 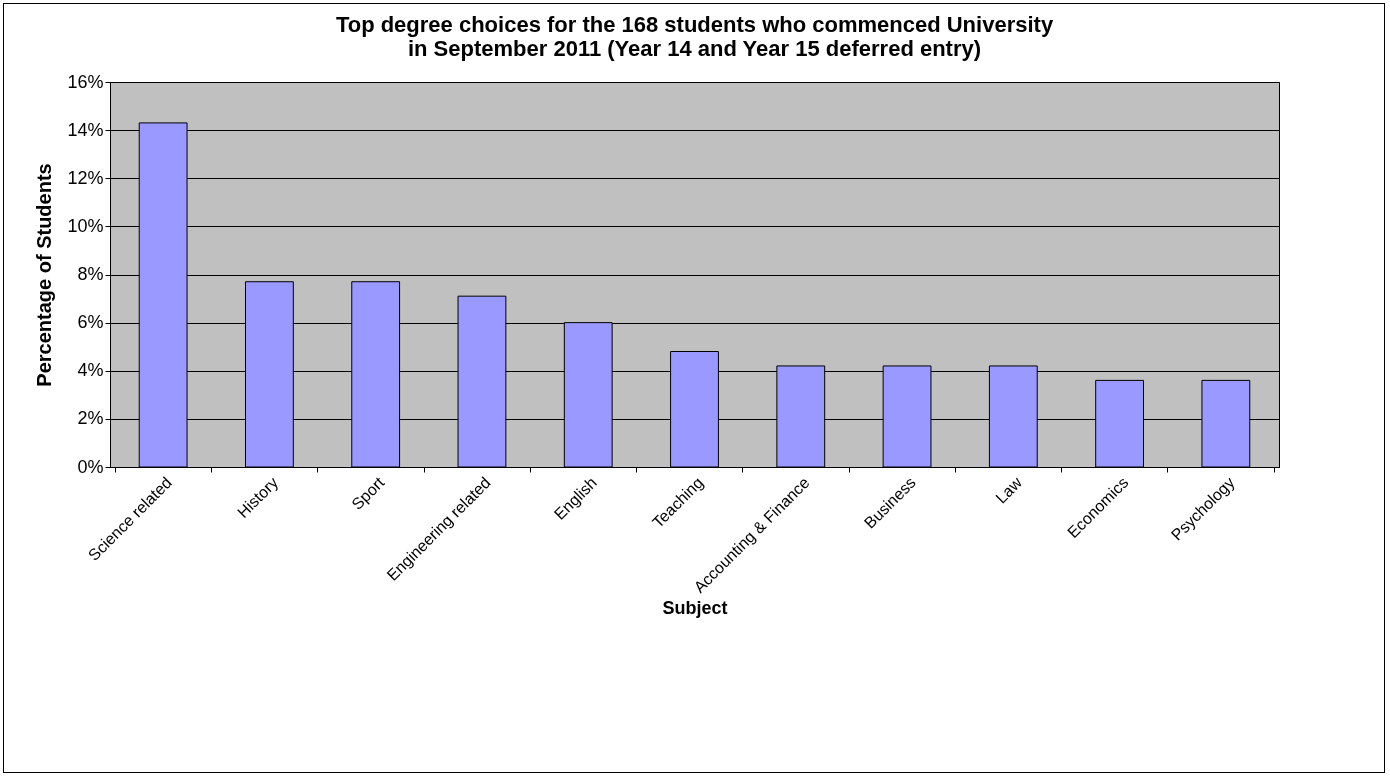 What do you see at coordinates (90, 418) in the screenshot?
I see `y-tick-label: 2%` at bounding box center [90, 418].